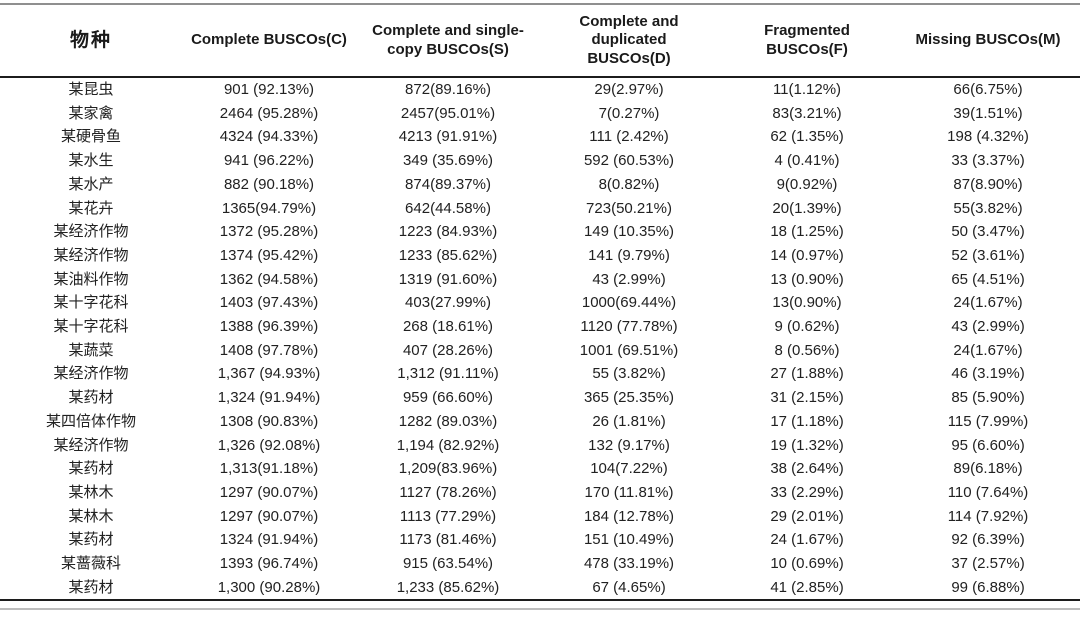  I want to click on cell-duplicated: 149 (10.35%), so click(629, 232).